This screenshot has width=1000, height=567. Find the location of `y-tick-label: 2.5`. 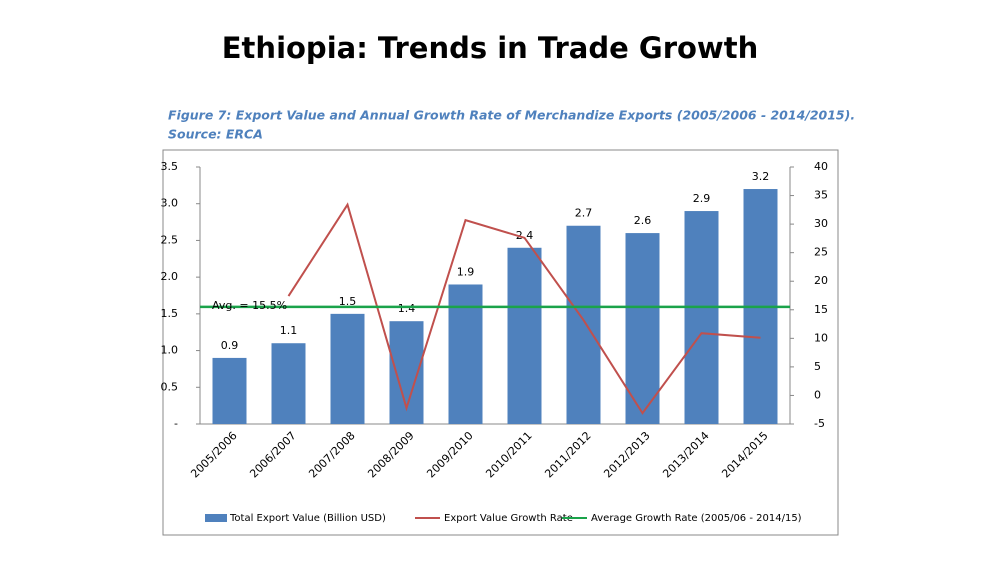

y-tick-label: 2.5 is located at coordinates (170, 239).